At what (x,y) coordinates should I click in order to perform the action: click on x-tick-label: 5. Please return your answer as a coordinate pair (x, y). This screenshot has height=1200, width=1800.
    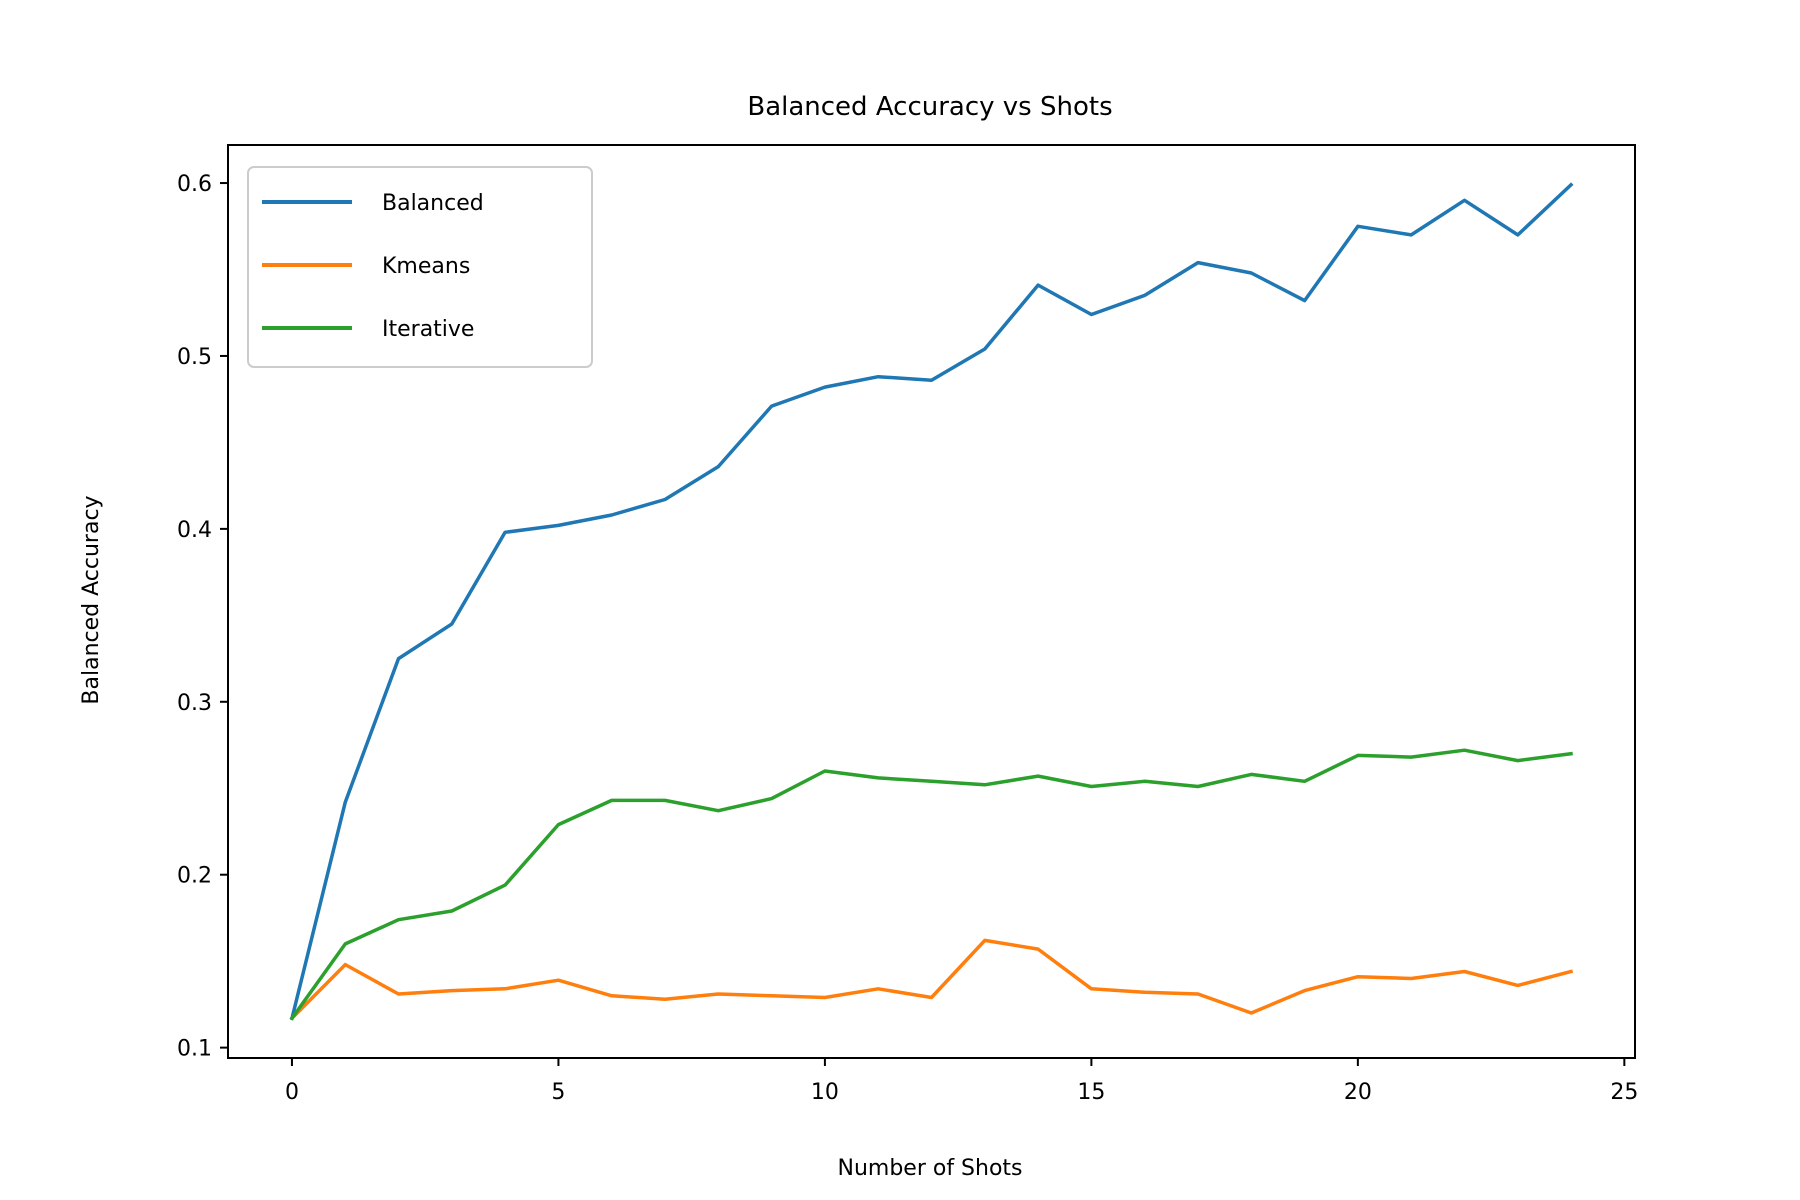
    Looking at the image, I should click on (558, 1092).